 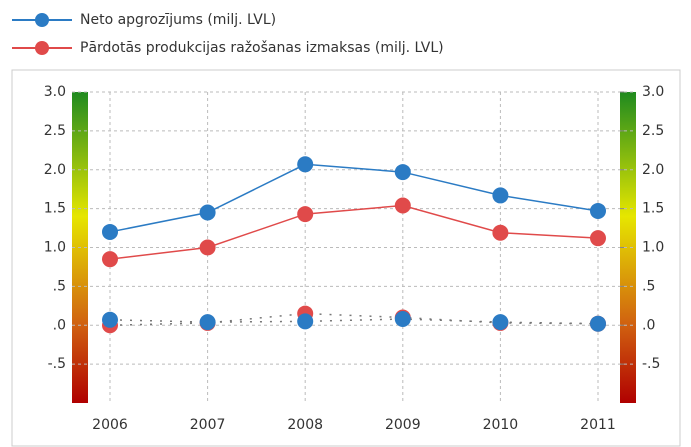 I want to click on y2-tick-label: 1.5, so click(x=653, y=209).